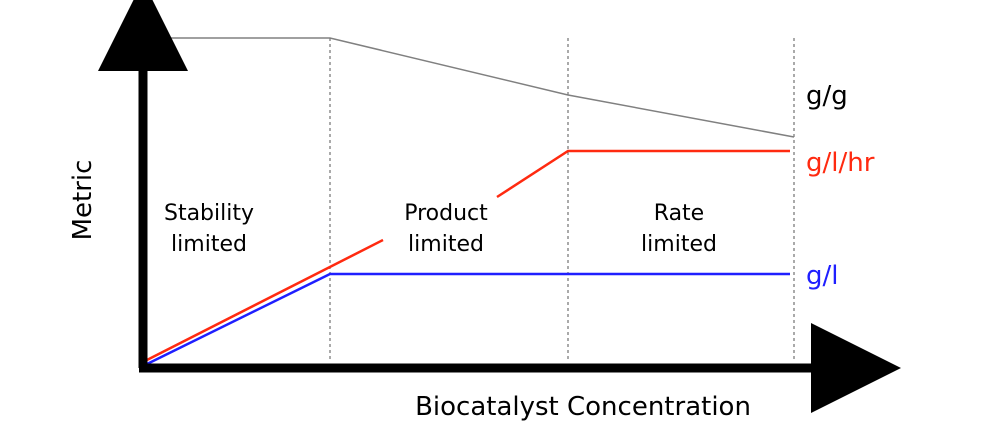 The width and height of the screenshot is (984, 447). Describe the element at coordinates (679, 213) in the screenshot. I see `region-label-rate-line1: Rate` at that location.